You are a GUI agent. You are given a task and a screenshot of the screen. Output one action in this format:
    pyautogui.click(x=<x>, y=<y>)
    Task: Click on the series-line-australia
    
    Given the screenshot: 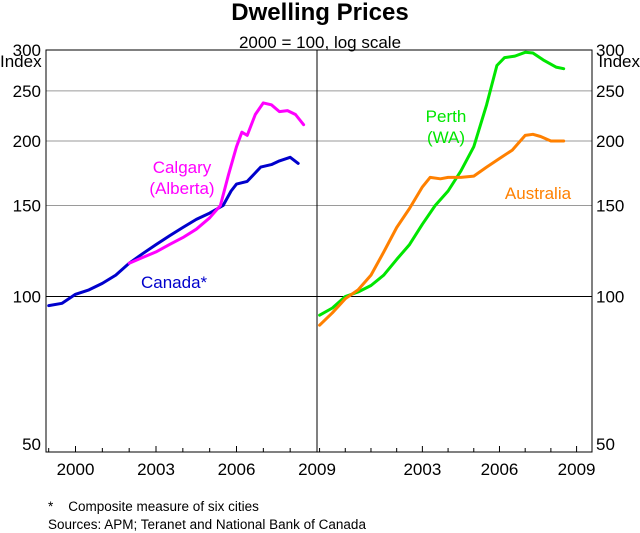 What is the action you would take?
    pyautogui.click(x=442, y=229)
    